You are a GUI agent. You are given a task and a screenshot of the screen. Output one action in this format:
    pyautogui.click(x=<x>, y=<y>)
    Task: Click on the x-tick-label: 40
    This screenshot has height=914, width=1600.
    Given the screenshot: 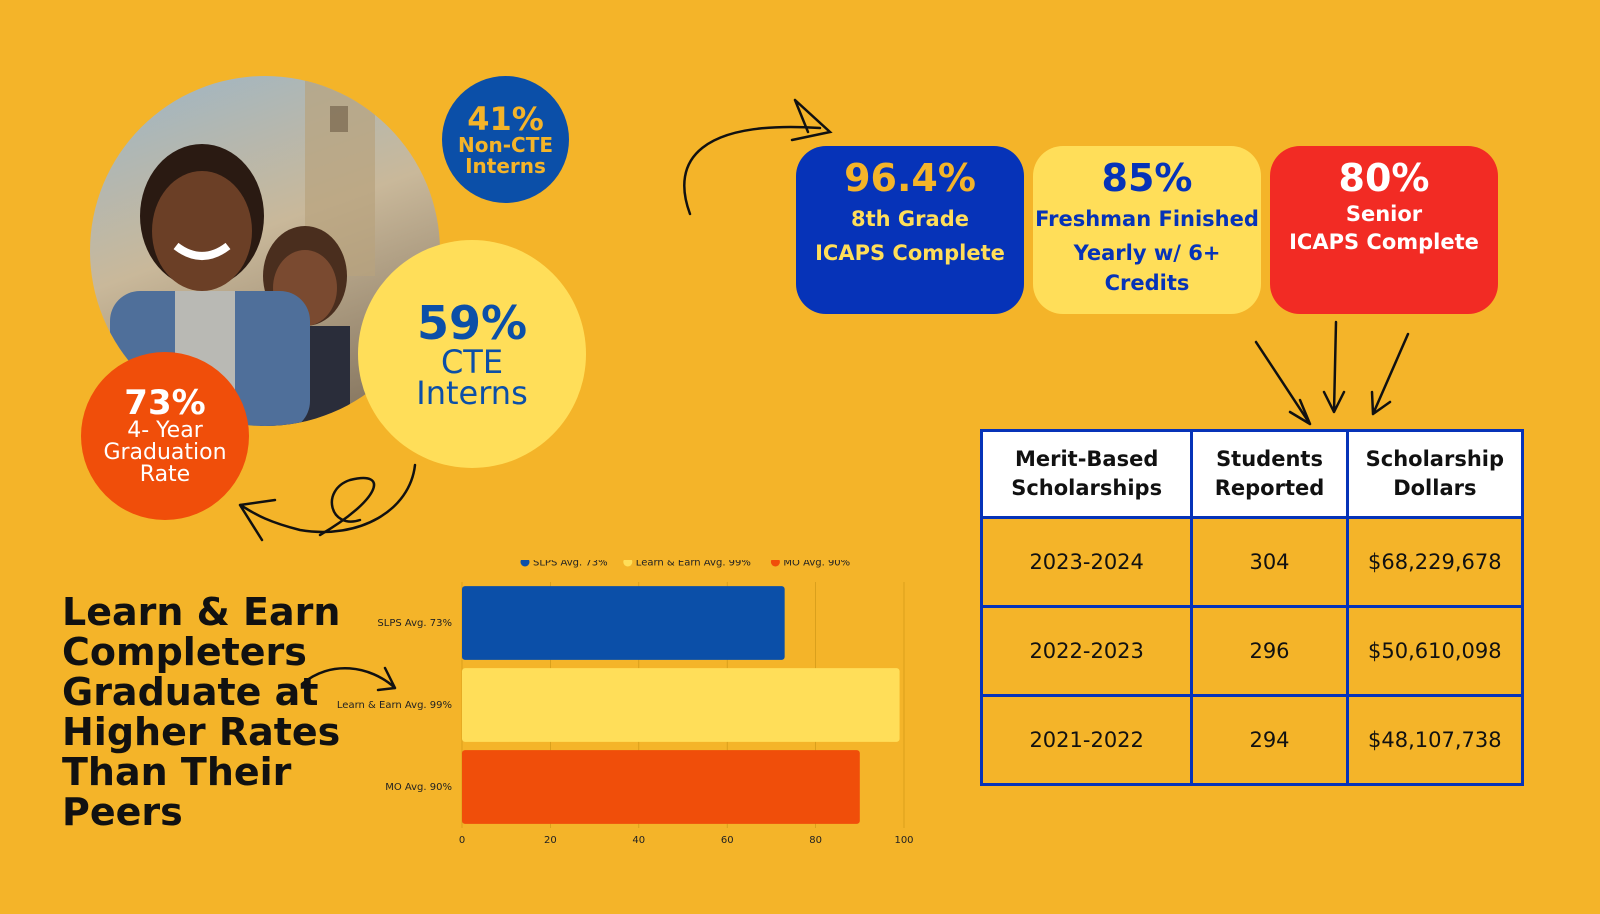 What is the action you would take?
    pyautogui.click(x=638, y=840)
    